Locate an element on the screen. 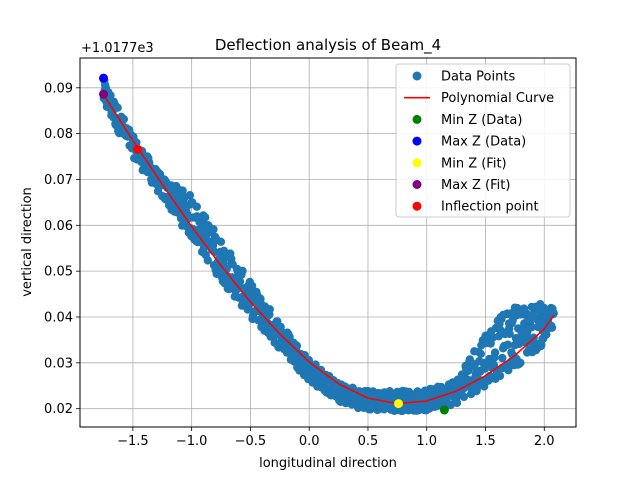 This screenshot has height=480, width=640. min-z-data-marker is located at coordinates (444, 410).